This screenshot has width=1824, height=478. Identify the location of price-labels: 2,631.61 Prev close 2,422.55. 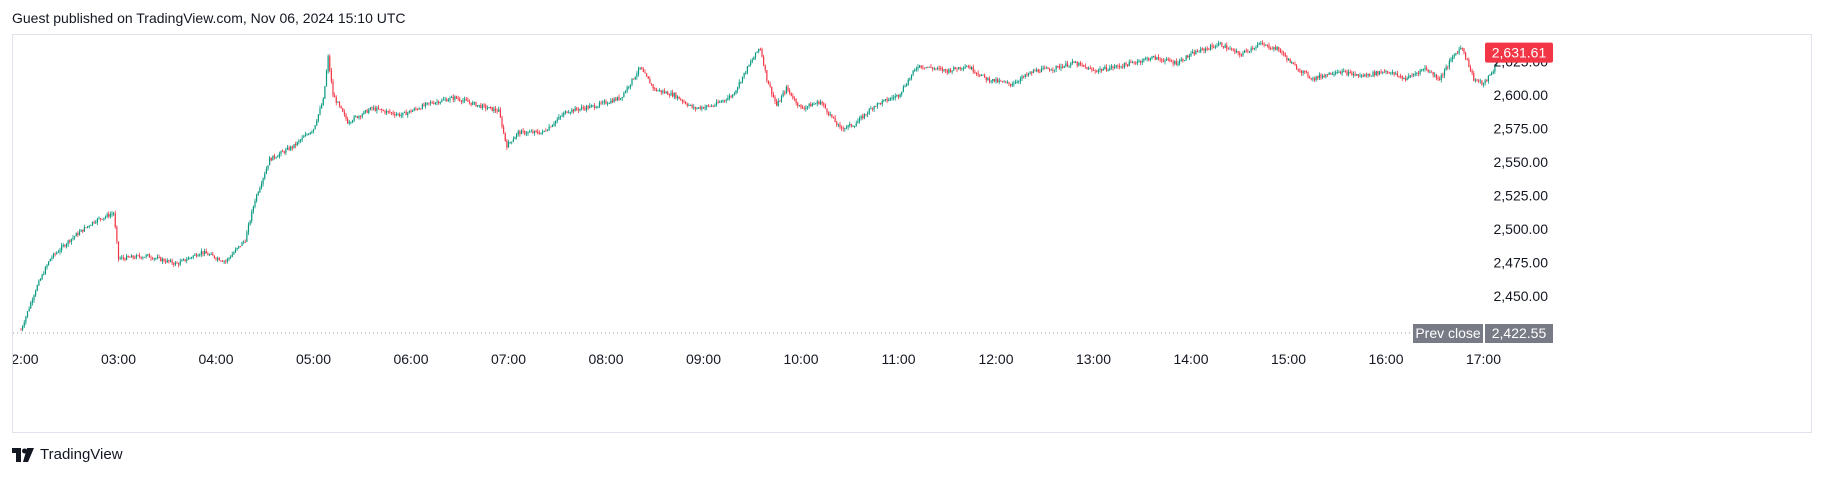
(1483, 192).